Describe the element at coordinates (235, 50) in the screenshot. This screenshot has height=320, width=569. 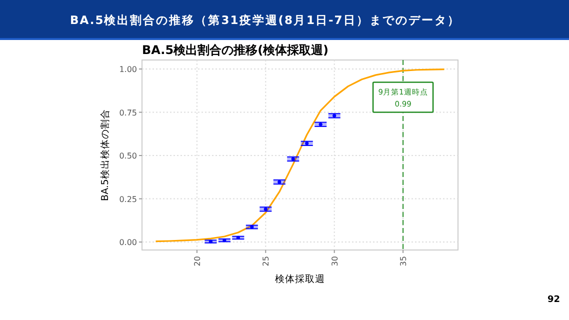
I see `chart-subtitle: BA.5検出割合の推移(検体採取週)` at that location.